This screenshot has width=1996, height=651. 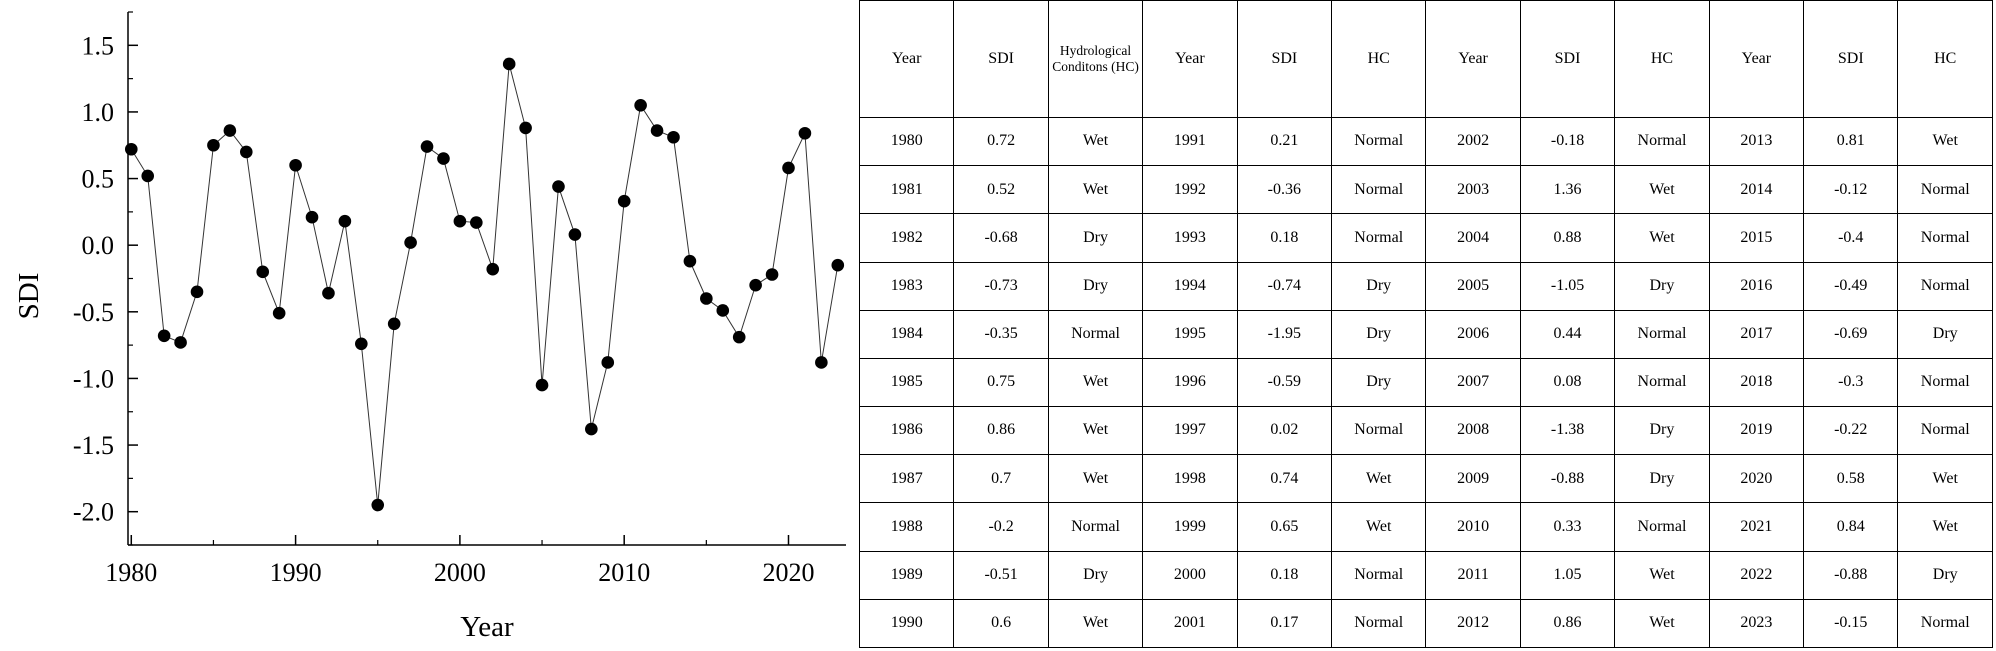 What do you see at coordinates (1851, 623) in the screenshot?
I see `table-cell: -0.15` at bounding box center [1851, 623].